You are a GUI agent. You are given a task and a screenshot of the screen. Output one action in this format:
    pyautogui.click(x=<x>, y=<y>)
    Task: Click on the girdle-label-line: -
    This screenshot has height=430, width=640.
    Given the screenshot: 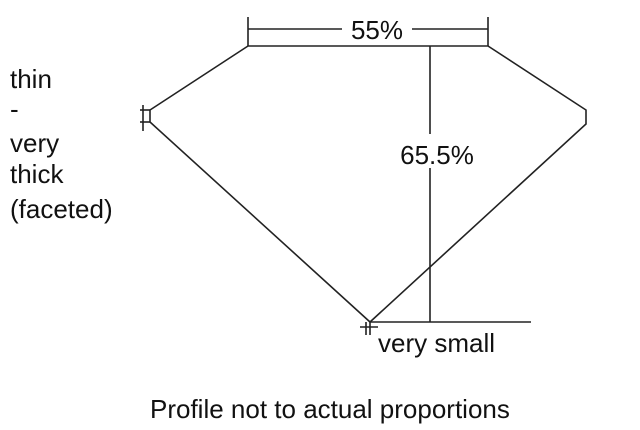 What is the action you would take?
    pyautogui.click(x=14, y=109)
    